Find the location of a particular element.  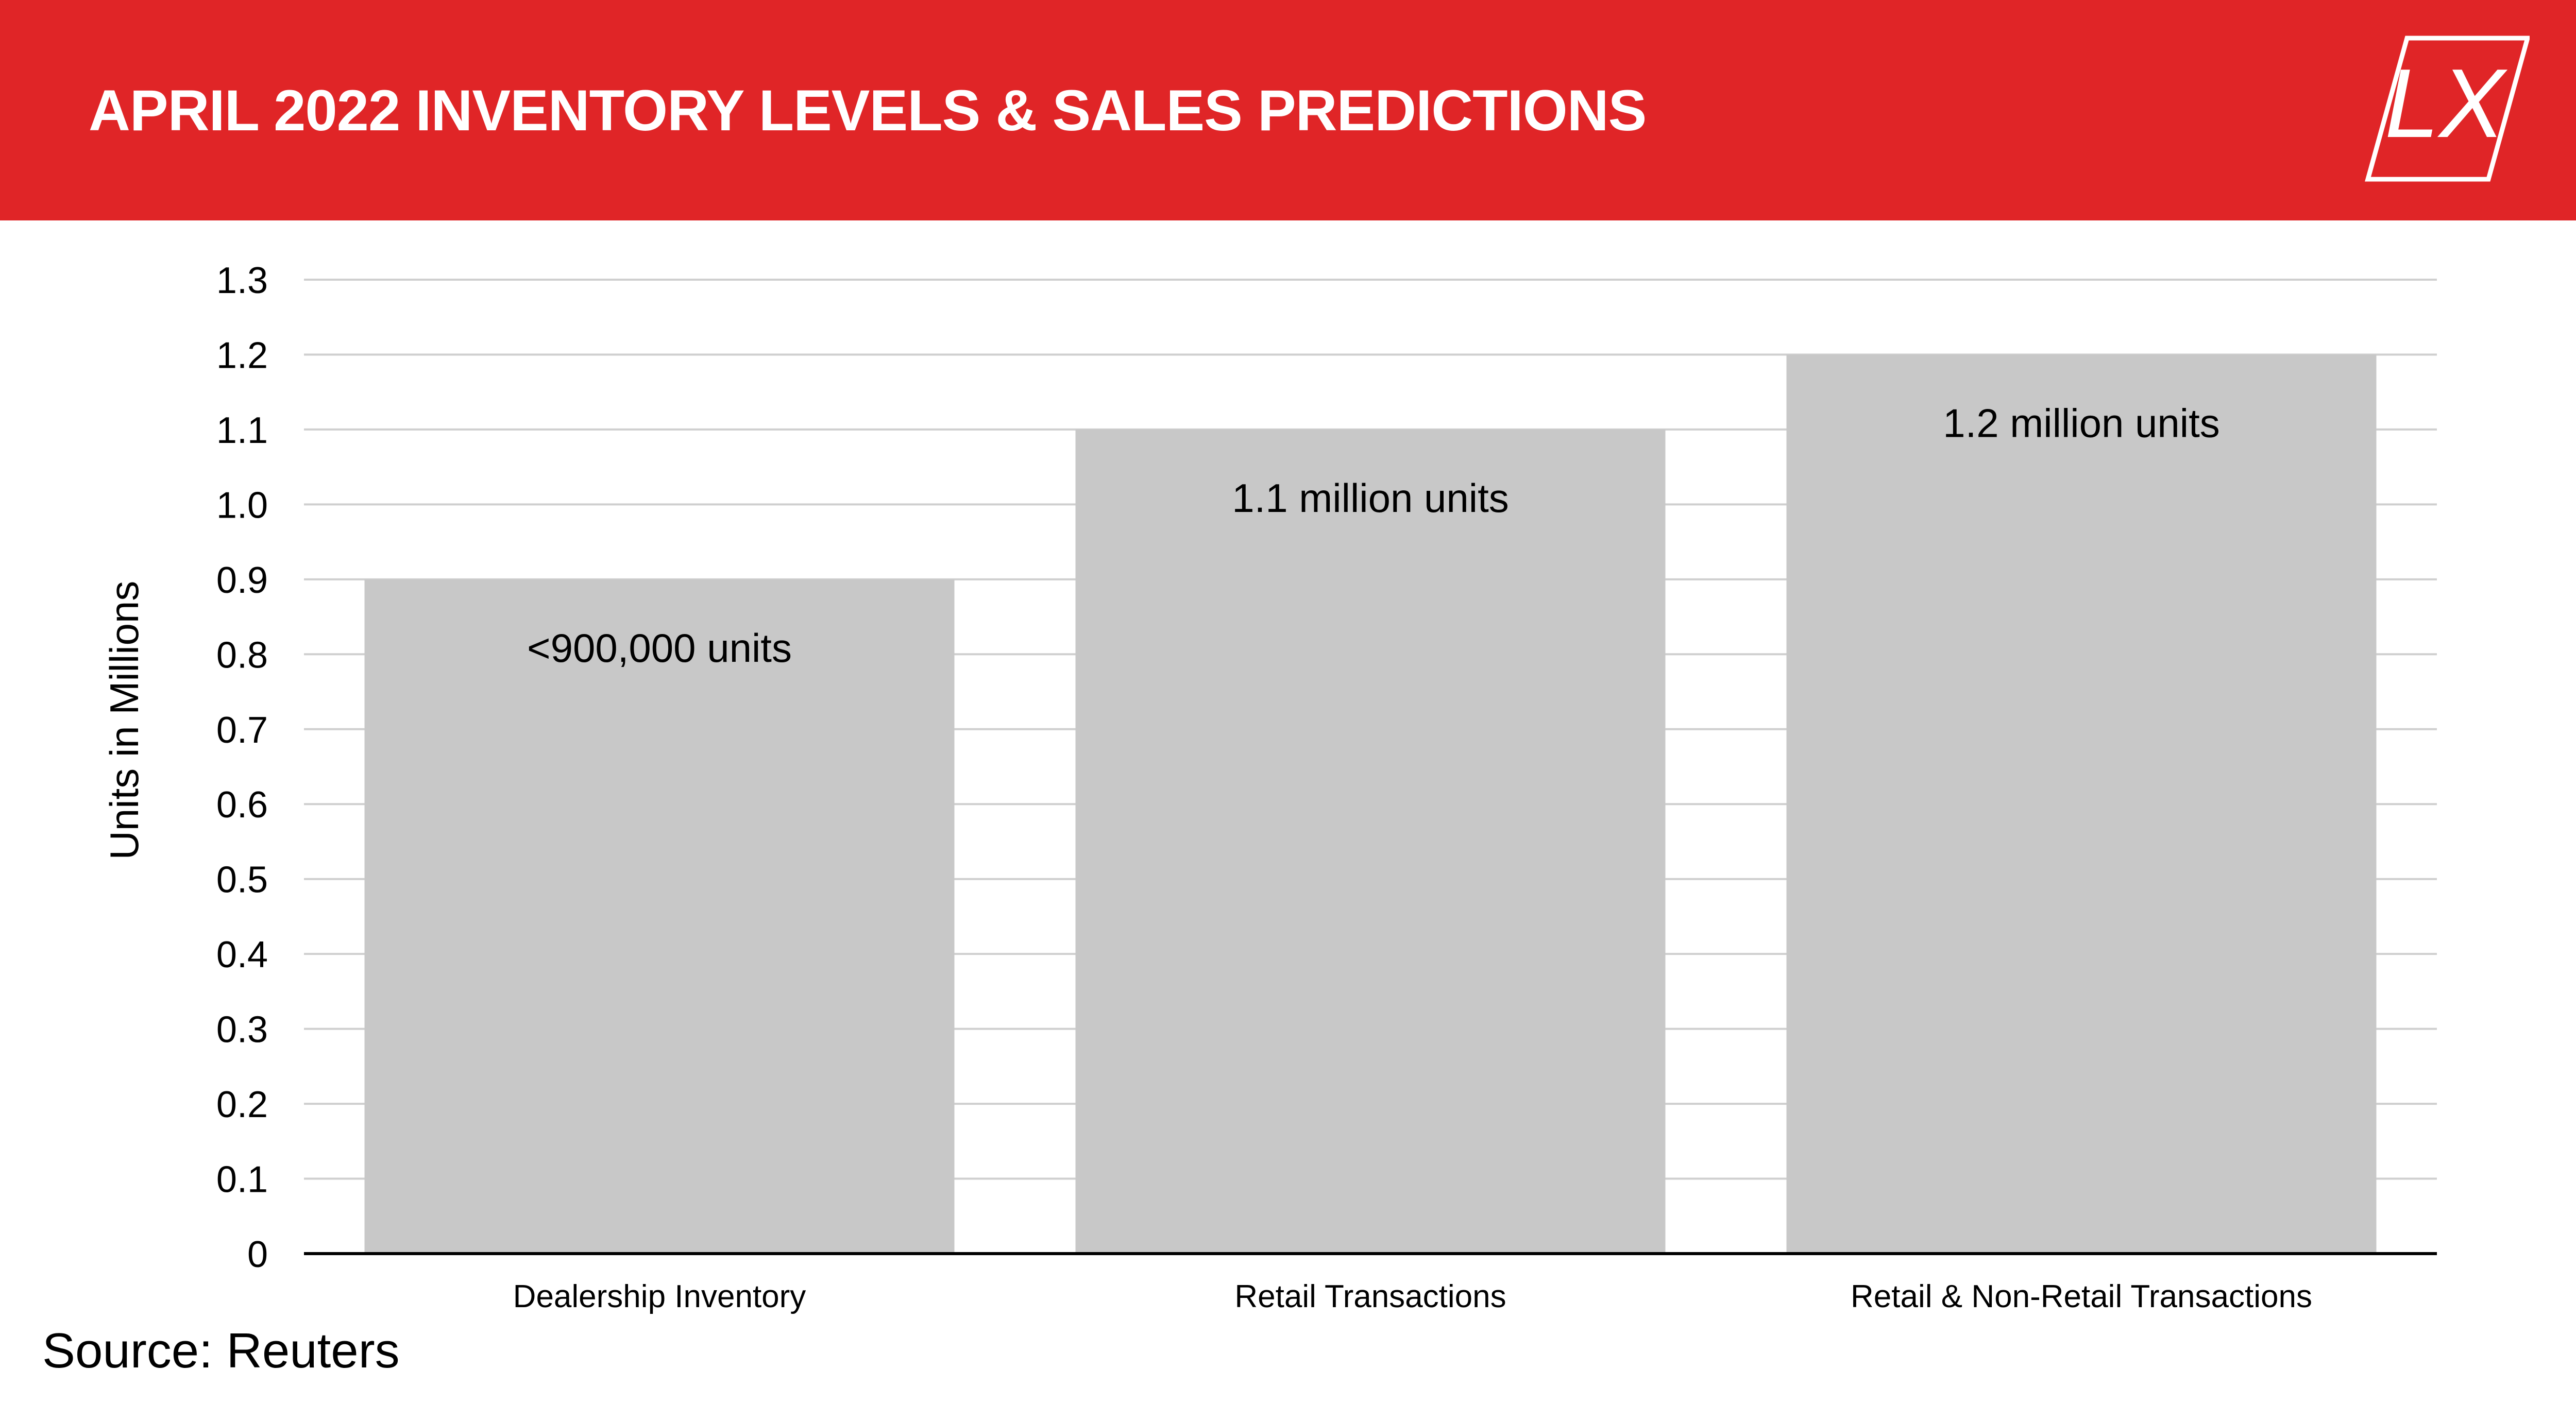

data-label: 1.1 million units is located at coordinates (1370, 498).